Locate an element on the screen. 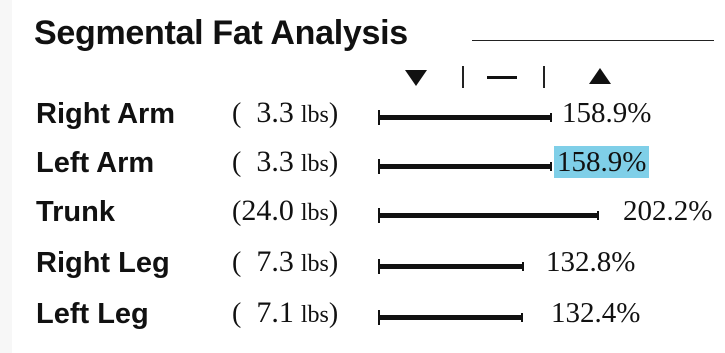  percent-text: 202.2% is located at coordinates (668, 211).